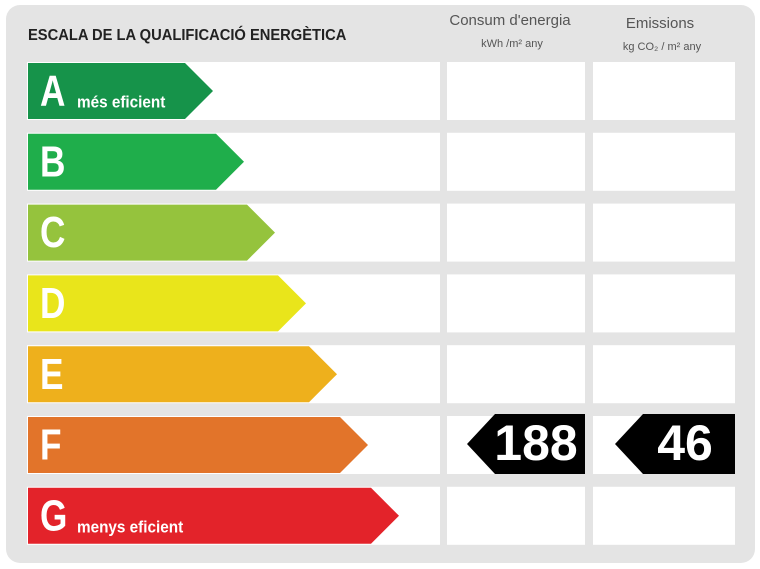  I want to click on value-text: 46, so click(685, 443).